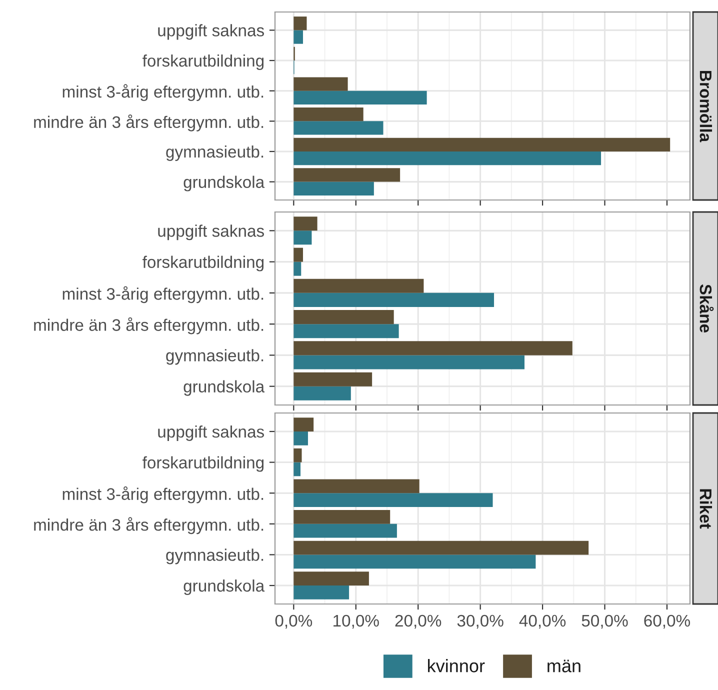  I want to click on y-axis-title: Skåne, so click(707, 308).